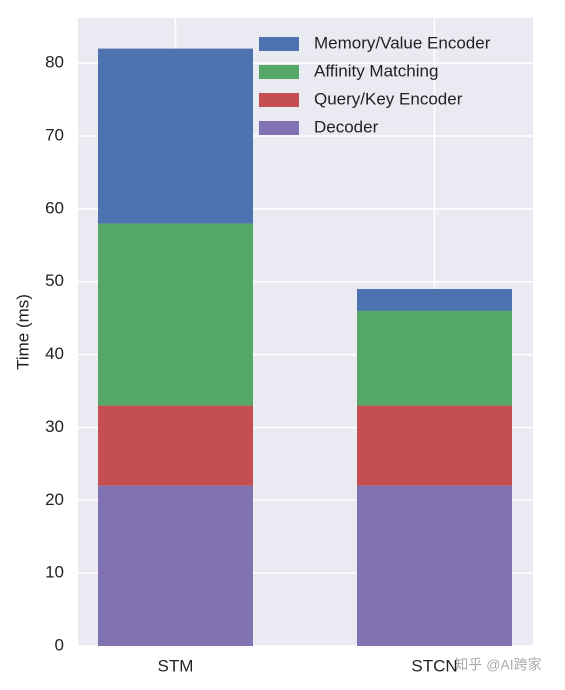  I want to click on x-tick-label: STM, so click(176, 665).